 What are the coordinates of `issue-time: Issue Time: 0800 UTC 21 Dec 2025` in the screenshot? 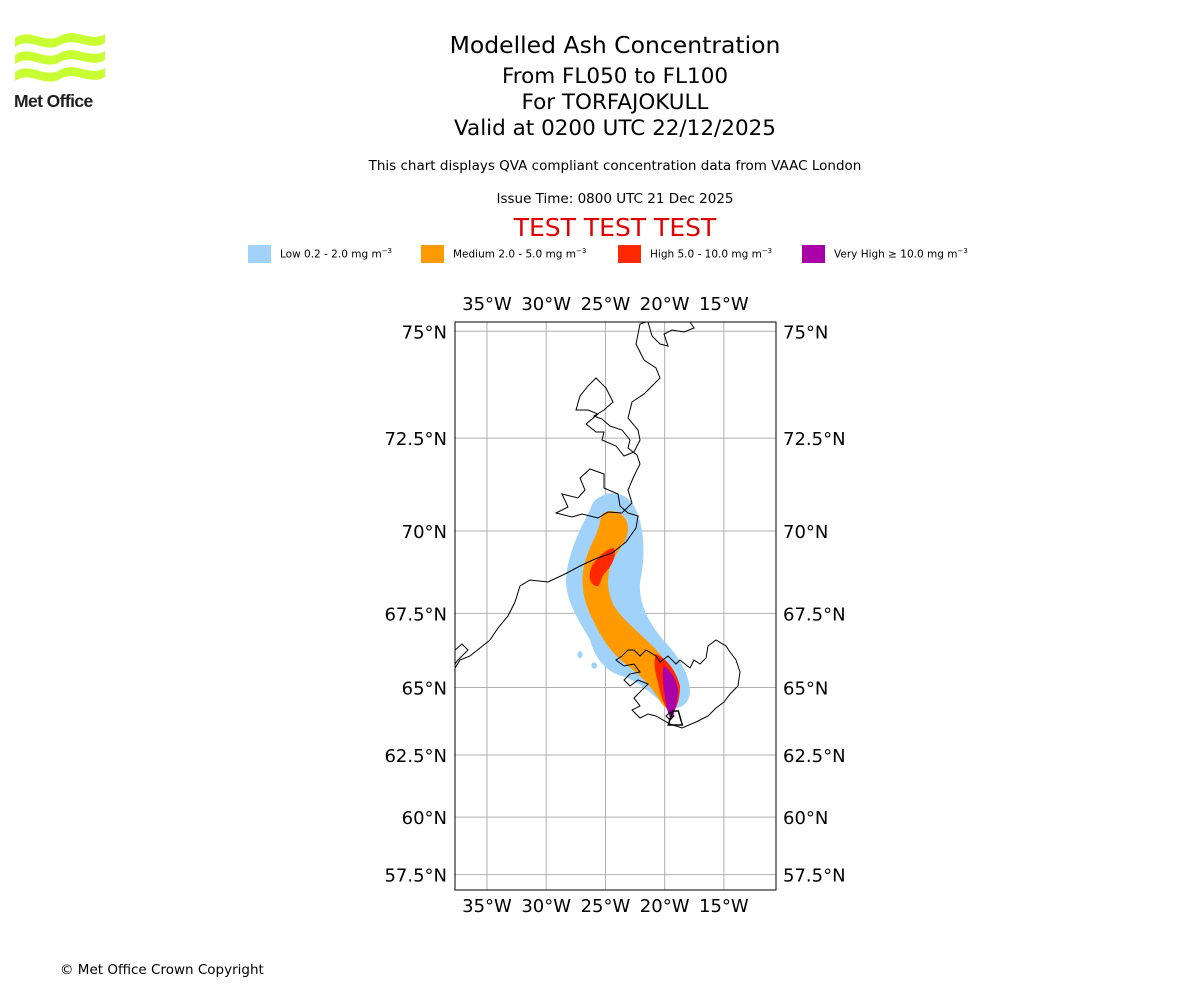 It's located at (615, 199).